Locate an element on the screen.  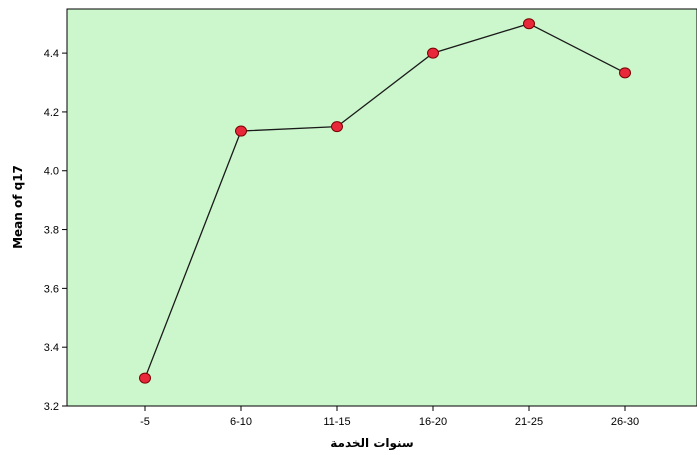
y-tick-label: 3.4 is located at coordinates (51, 348).